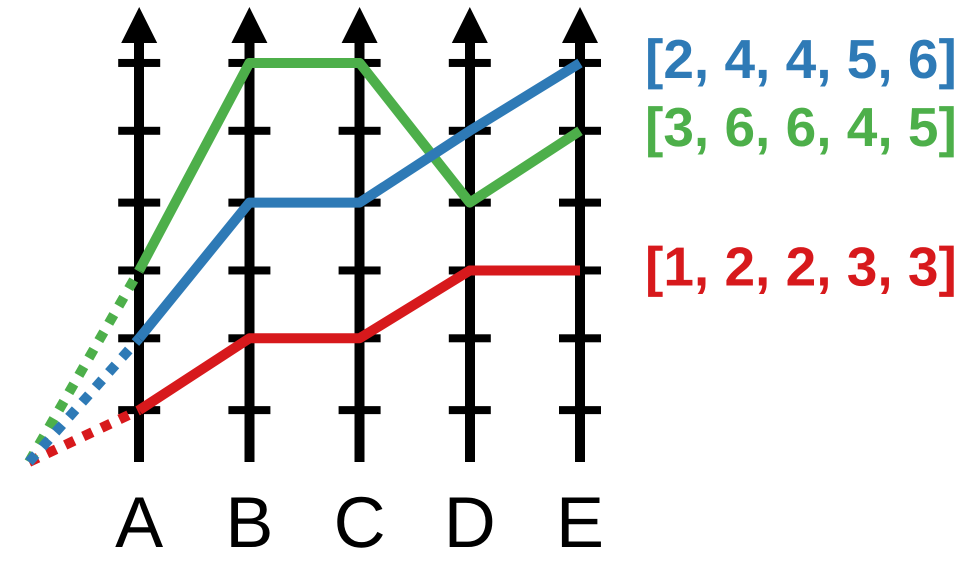 This screenshot has height=566, width=969. Describe the element at coordinates (801, 59) in the screenshot. I see `series-label: [2, 4, 4, 5, 6]` at that location.